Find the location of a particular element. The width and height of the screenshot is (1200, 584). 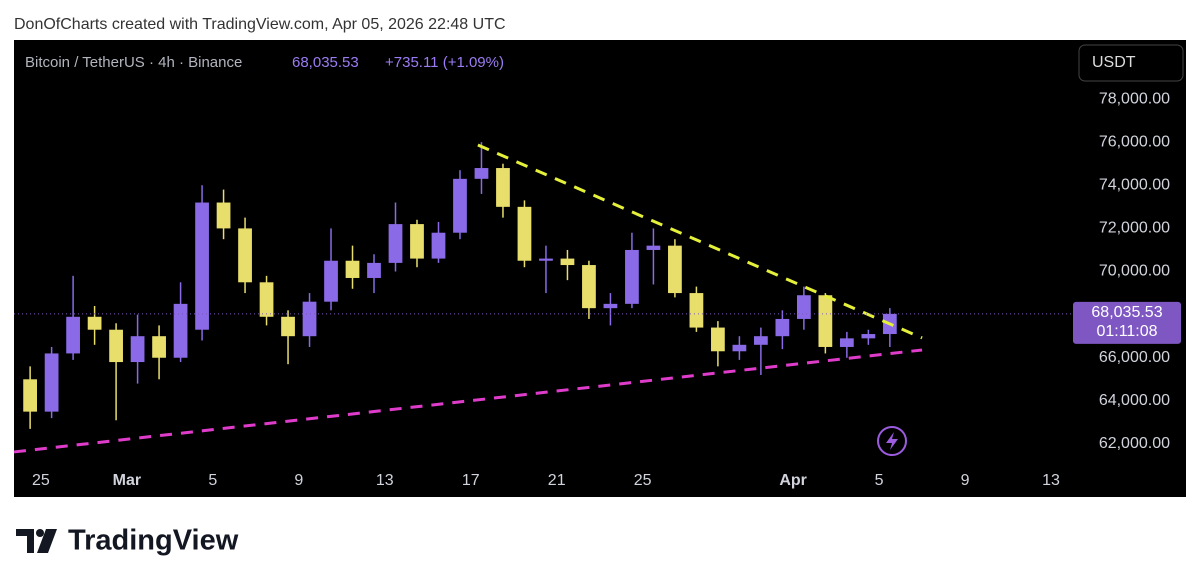

alert-bolt is located at coordinates (892, 441).